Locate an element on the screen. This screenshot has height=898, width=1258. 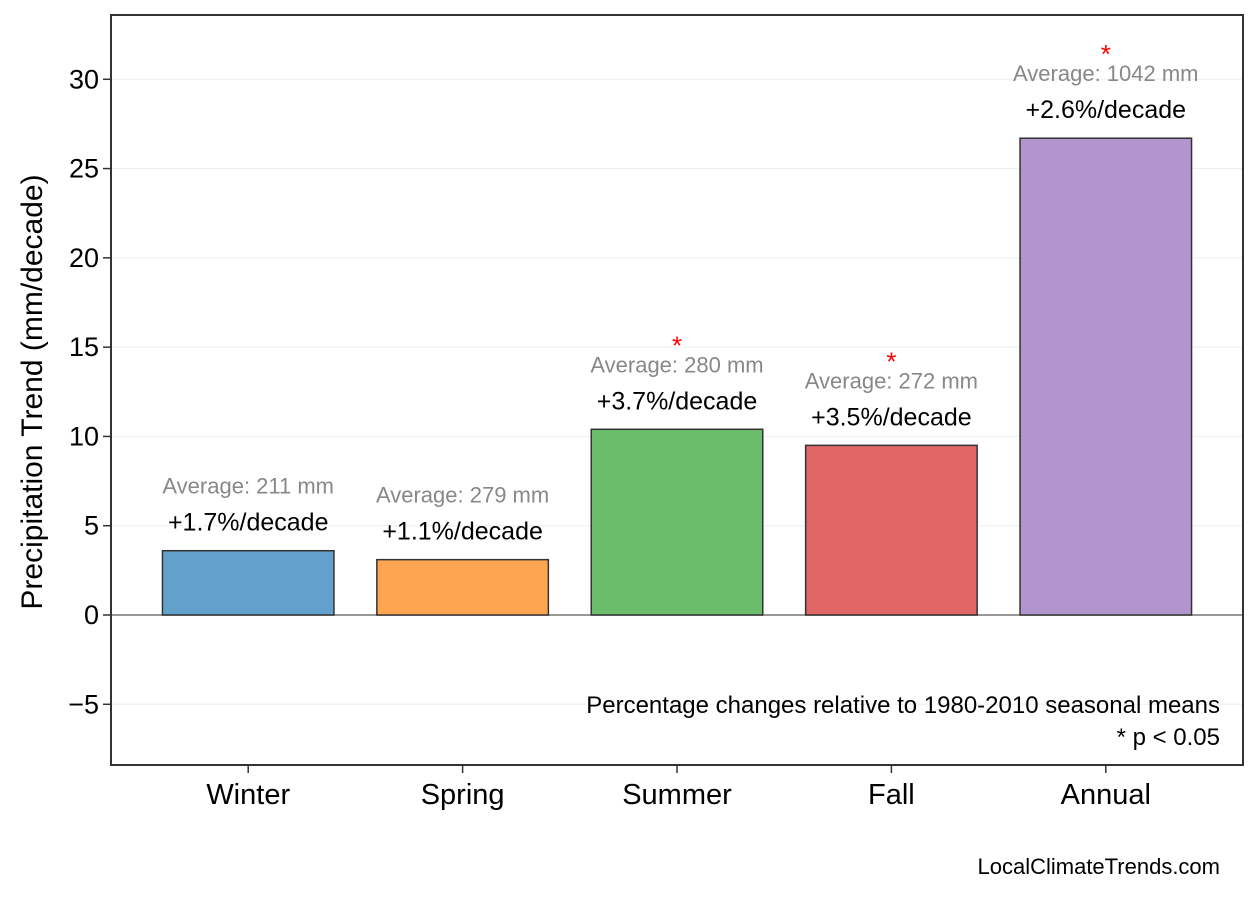
x-tick-label: Winter is located at coordinates (248, 795).